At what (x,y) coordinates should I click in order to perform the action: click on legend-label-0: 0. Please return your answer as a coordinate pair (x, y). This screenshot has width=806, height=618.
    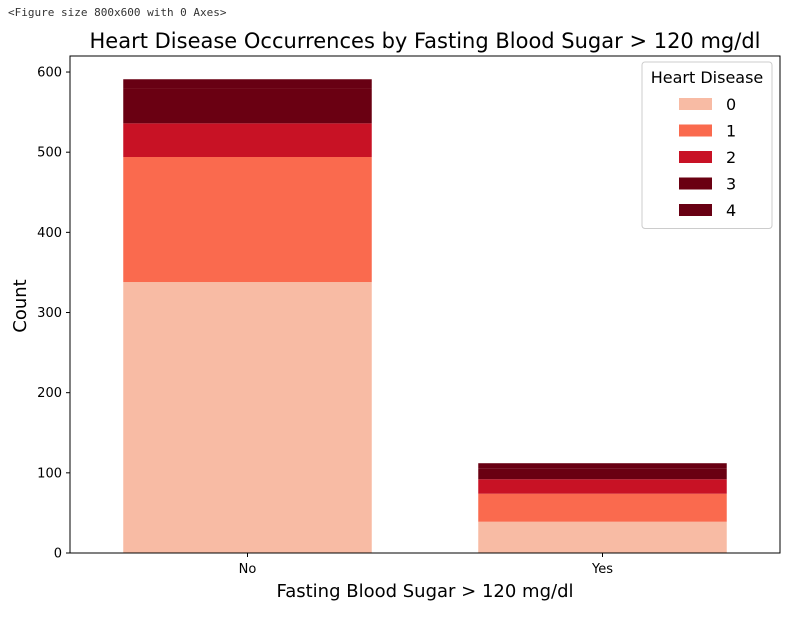
    Looking at the image, I should click on (731, 104).